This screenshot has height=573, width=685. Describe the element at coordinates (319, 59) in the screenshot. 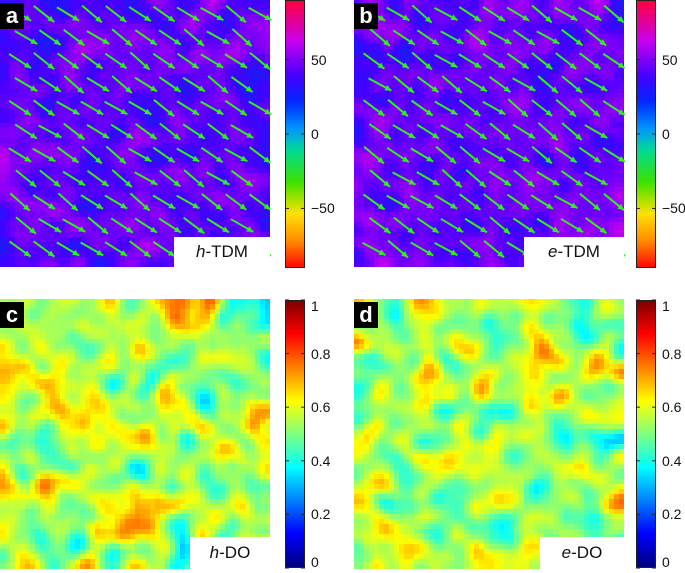

I see `colorbar-tick-label: 50` at that location.